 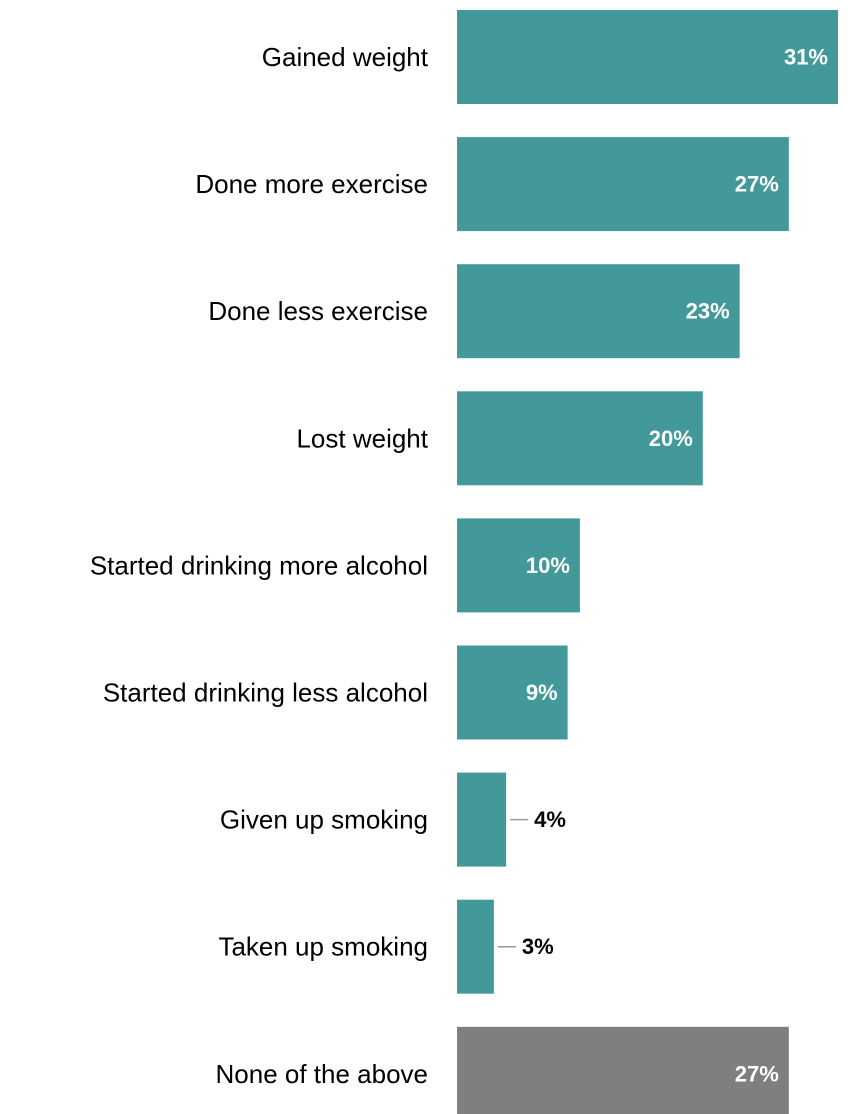 I want to click on bar-group: Done more exercise 27%, so click(x=492, y=184).